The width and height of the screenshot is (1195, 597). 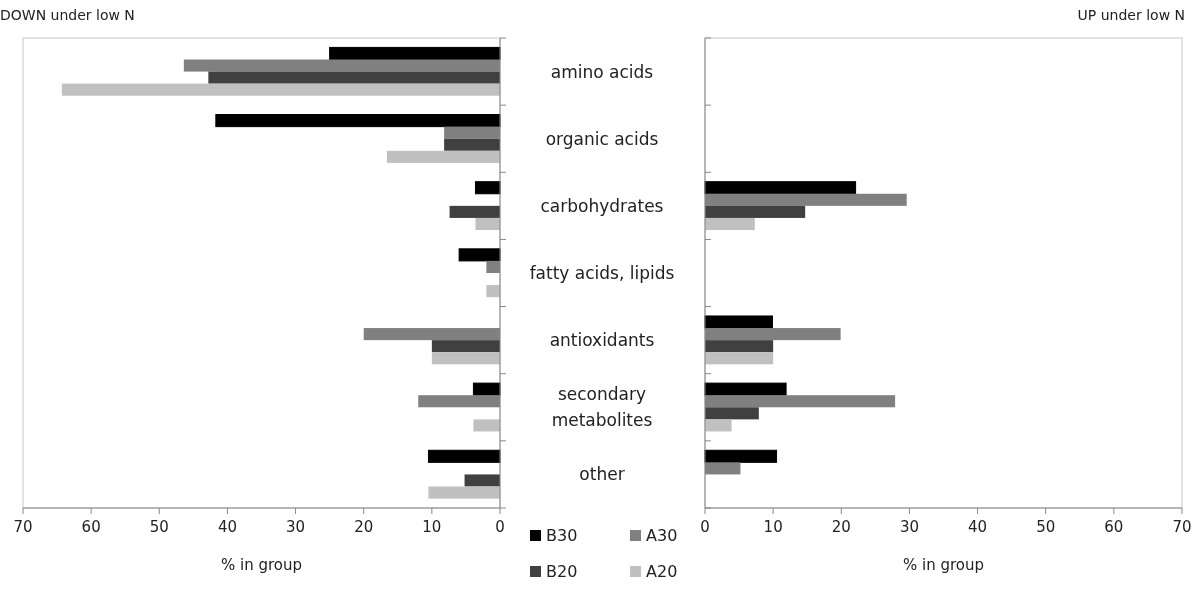 What do you see at coordinates (662, 571) in the screenshot?
I see `legend-label: A20` at bounding box center [662, 571].